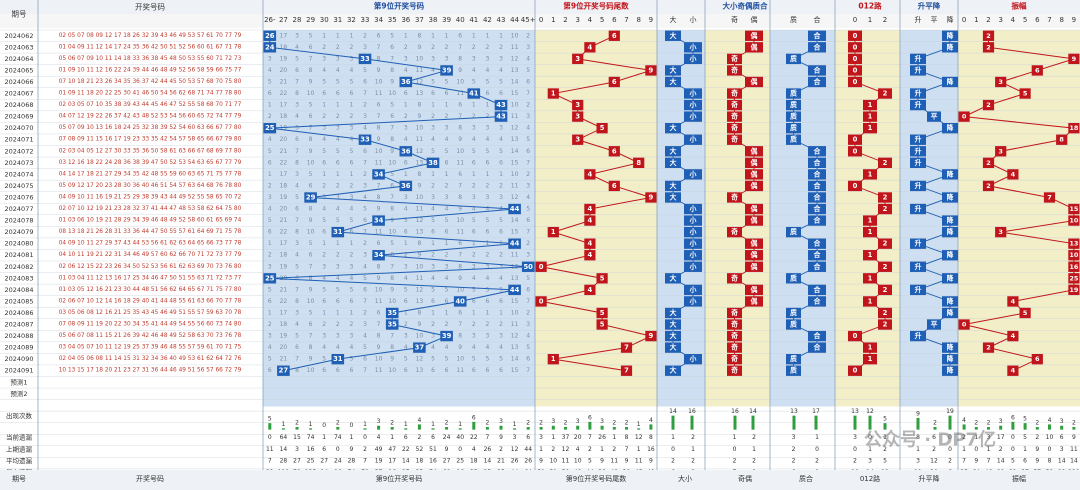 The height and width of the screenshot is (490, 1080). Describe the element at coordinates (988, 105) in the screenshot. I see `amp-ball-label: 2` at that location.